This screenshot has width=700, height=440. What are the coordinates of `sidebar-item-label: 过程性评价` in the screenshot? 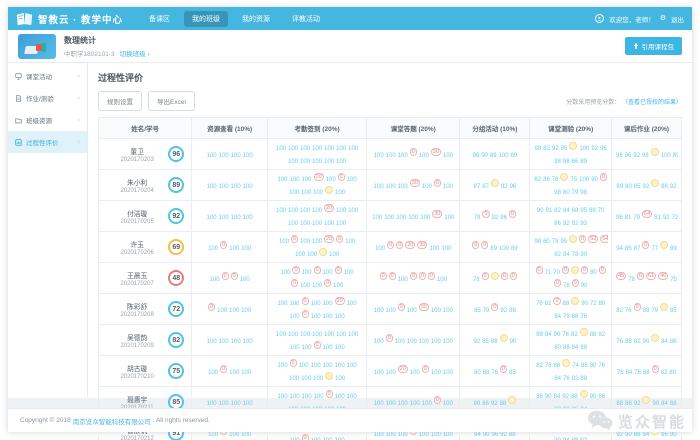 It's located at (42, 143).